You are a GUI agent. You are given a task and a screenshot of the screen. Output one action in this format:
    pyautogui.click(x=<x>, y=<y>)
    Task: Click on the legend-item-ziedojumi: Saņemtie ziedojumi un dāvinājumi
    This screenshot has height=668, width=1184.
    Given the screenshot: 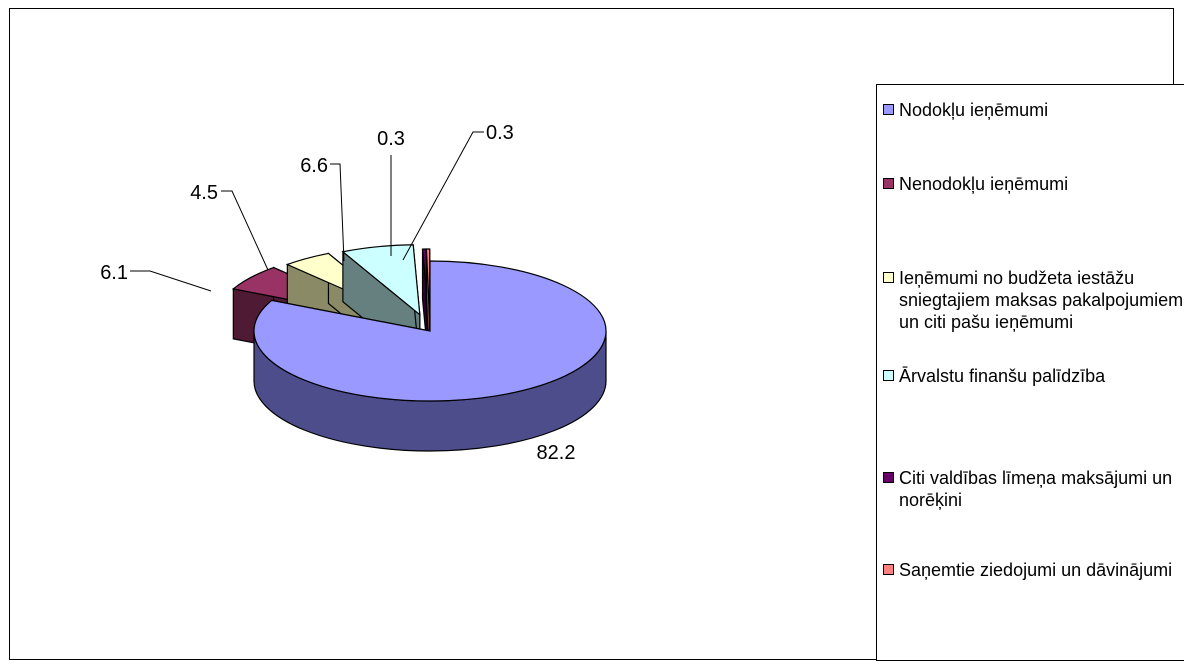 What is the action you would take?
    pyautogui.click(x=1033, y=570)
    